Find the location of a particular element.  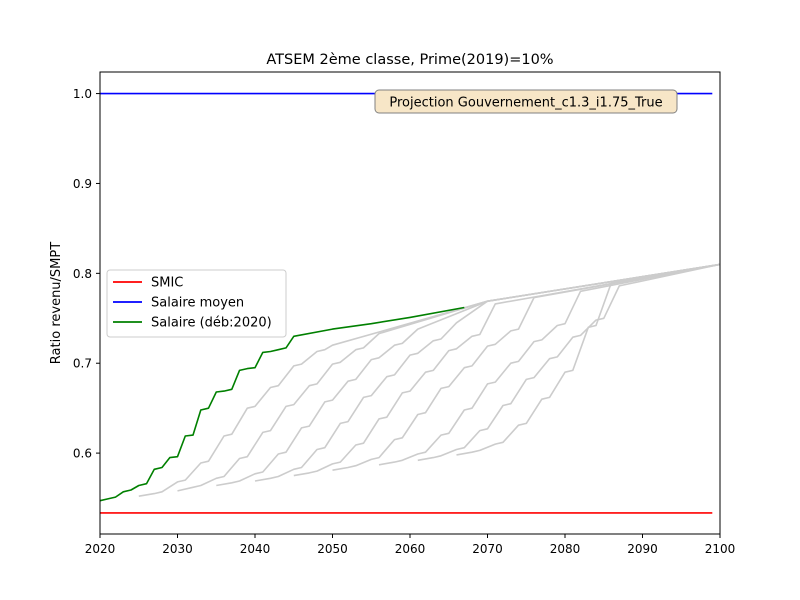

legend-label-3: Salaire (déb:2020) is located at coordinates (211, 323).